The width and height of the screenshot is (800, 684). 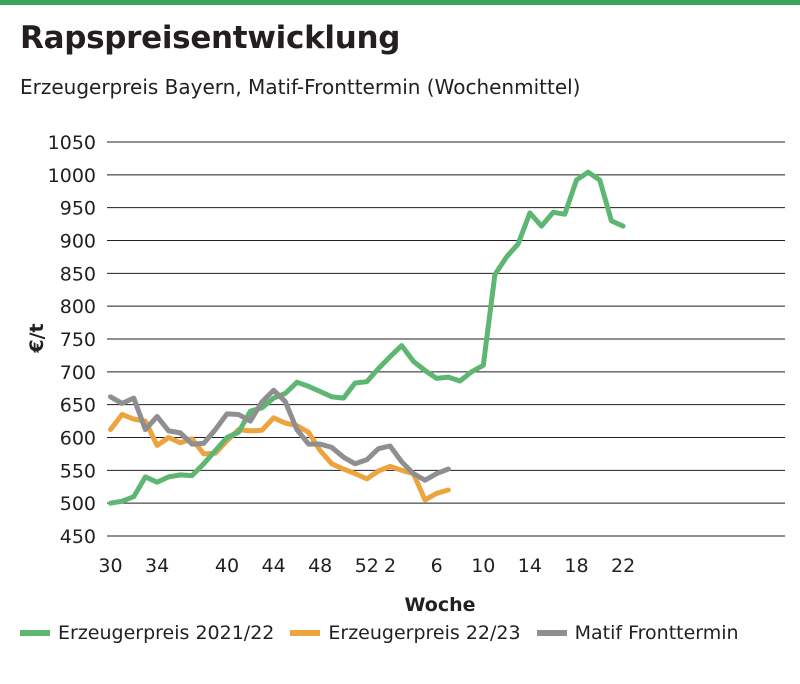 What do you see at coordinates (530, 566) in the screenshot?
I see `x-tick-label: 14` at bounding box center [530, 566].